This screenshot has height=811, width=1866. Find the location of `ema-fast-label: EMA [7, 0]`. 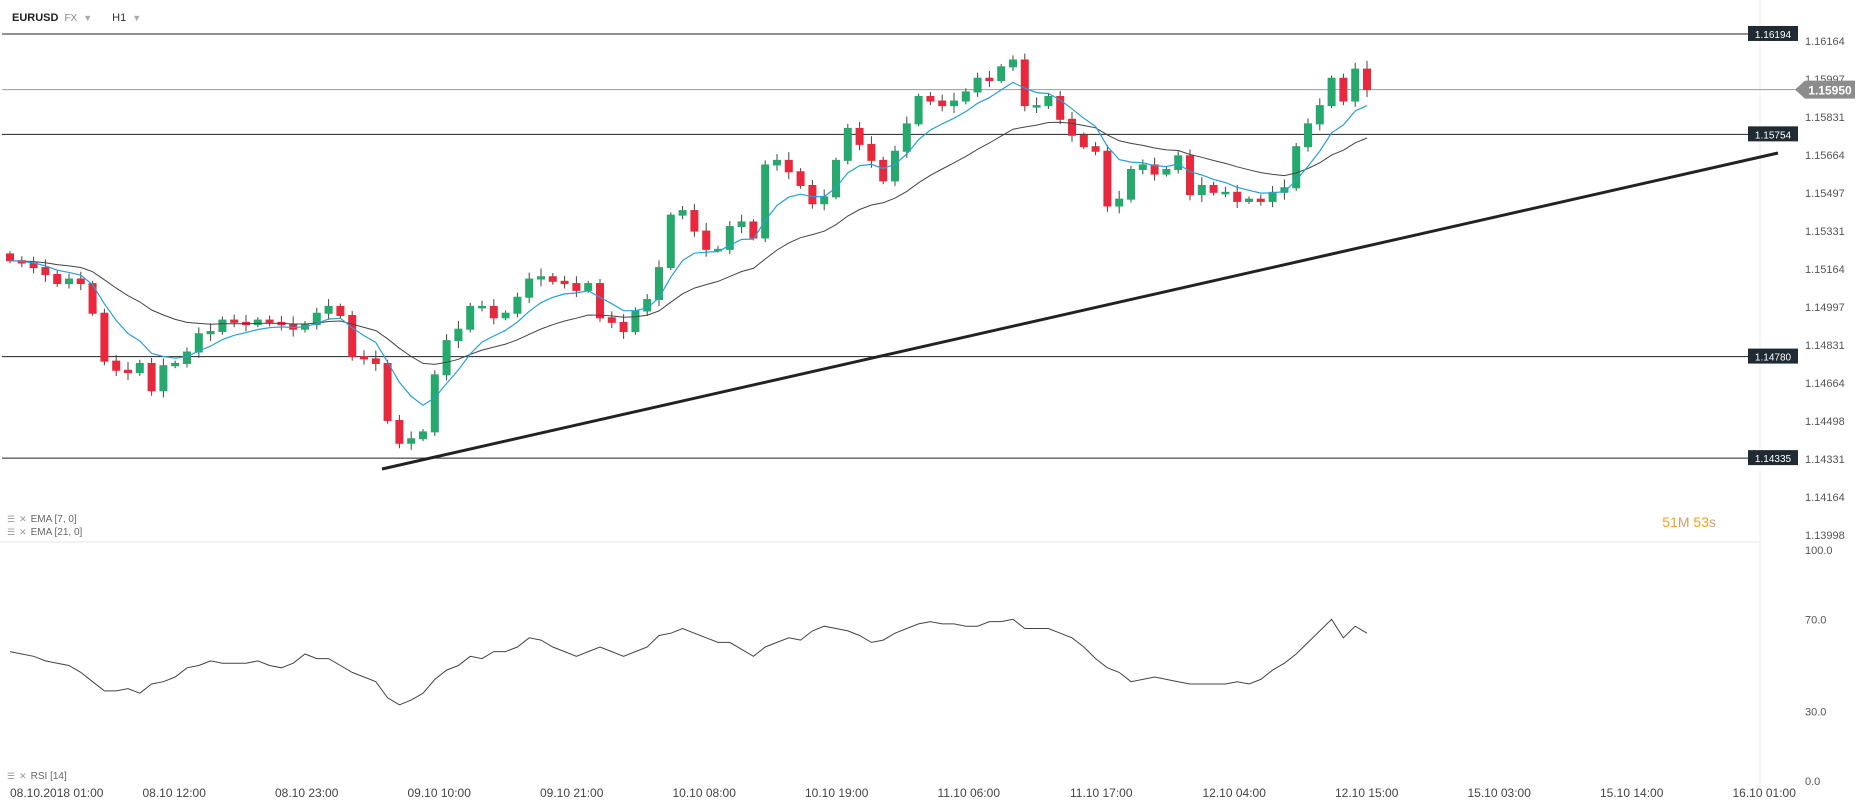

ema-fast-label: EMA [7, 0] is located at coordinates (53, 519).